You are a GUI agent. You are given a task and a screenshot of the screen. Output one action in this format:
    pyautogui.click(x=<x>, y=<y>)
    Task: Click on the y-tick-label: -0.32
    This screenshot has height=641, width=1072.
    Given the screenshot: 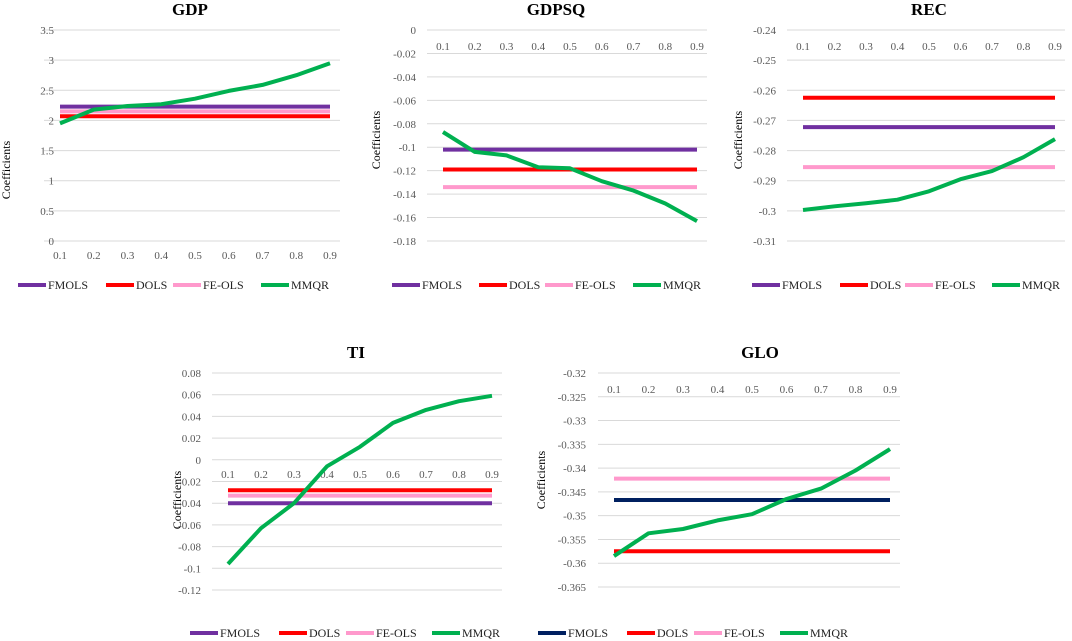 What is the action you would take?
    pyautogui.click(x=574, y=374)
    